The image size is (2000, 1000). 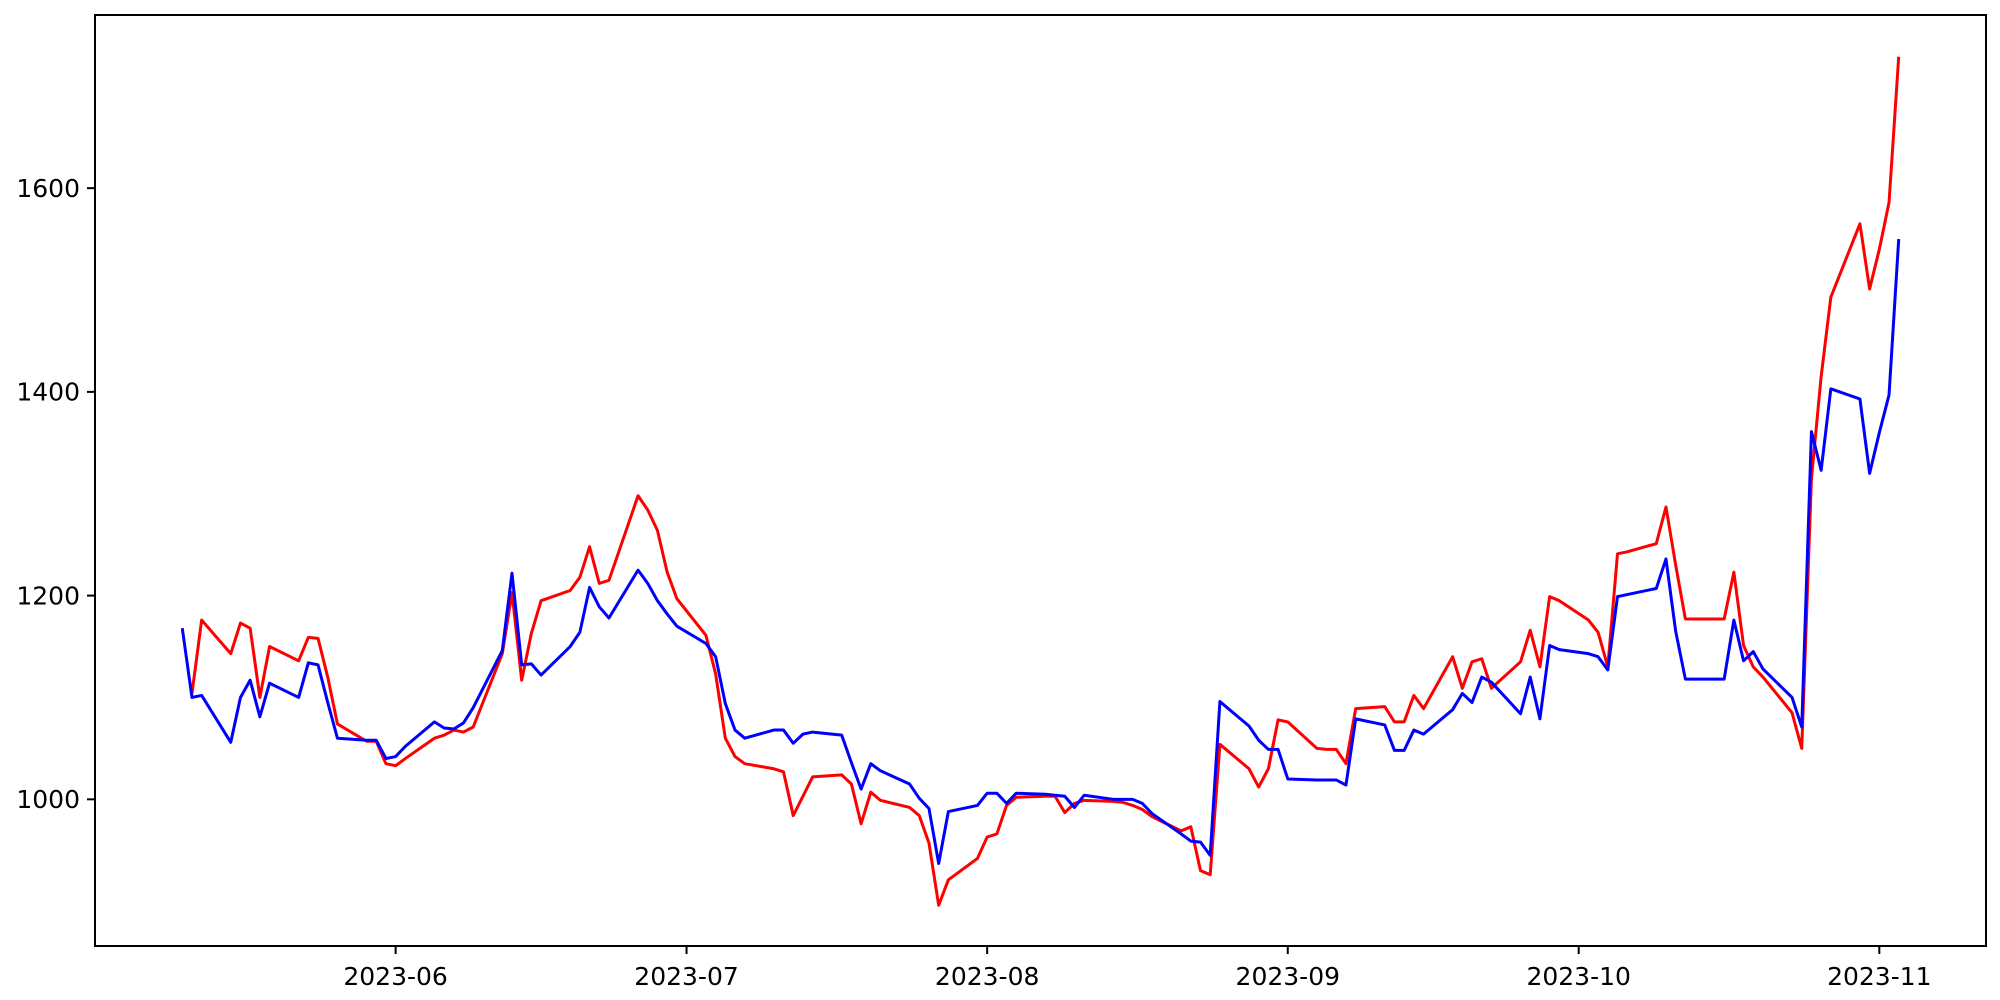 I want to click on x-tick-label: 2023-09, so click(x=1288, y=976).